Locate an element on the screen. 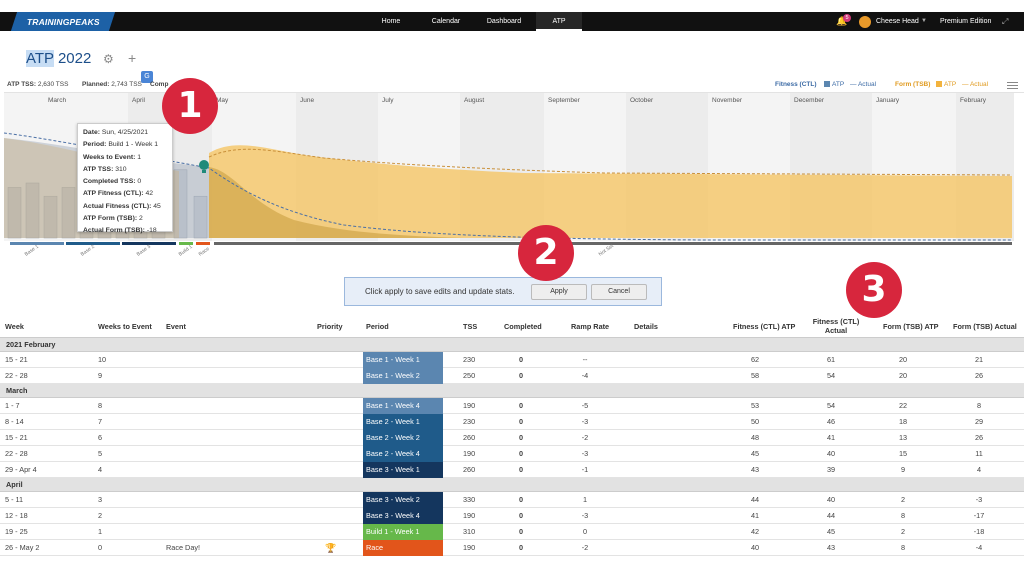 The image size is (1024, 576). col-completed: Completed is located at coordinates (523, 326).